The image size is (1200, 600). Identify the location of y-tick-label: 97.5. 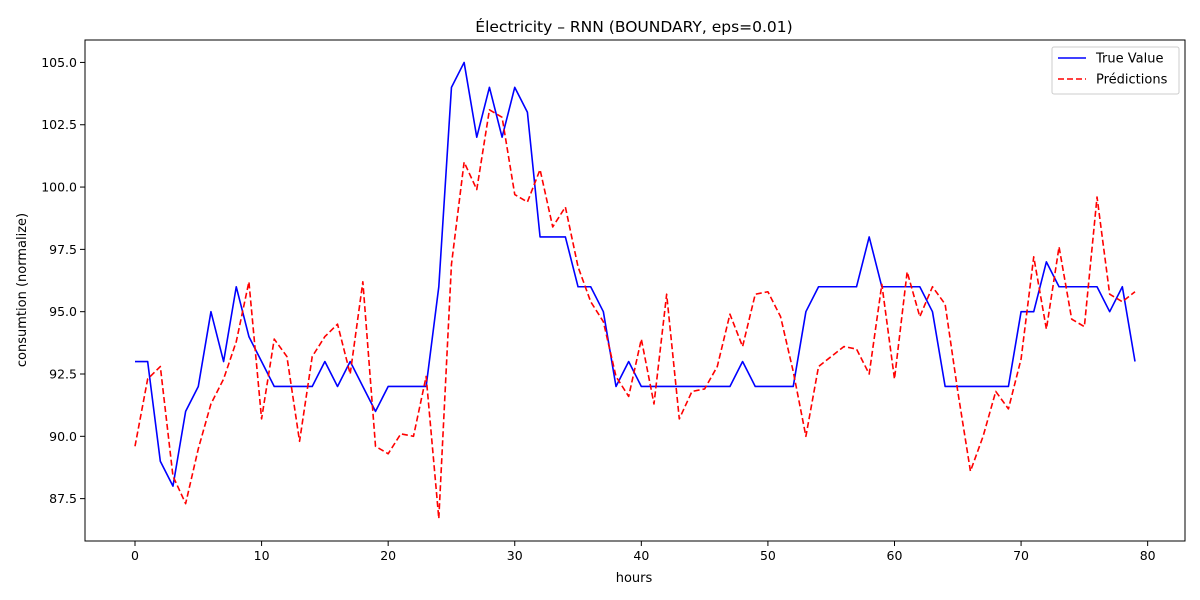
(63, 249).